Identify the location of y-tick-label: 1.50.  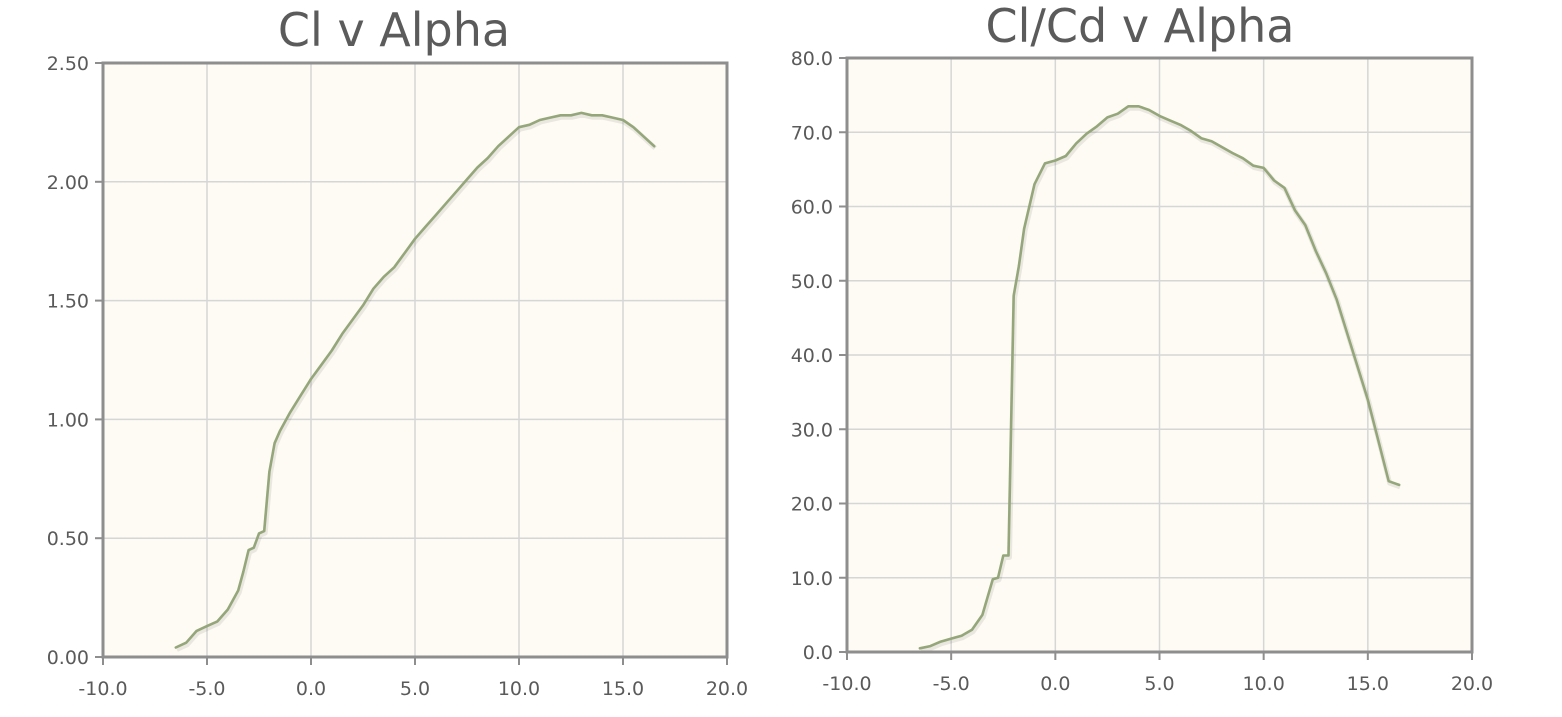
(68, 302).